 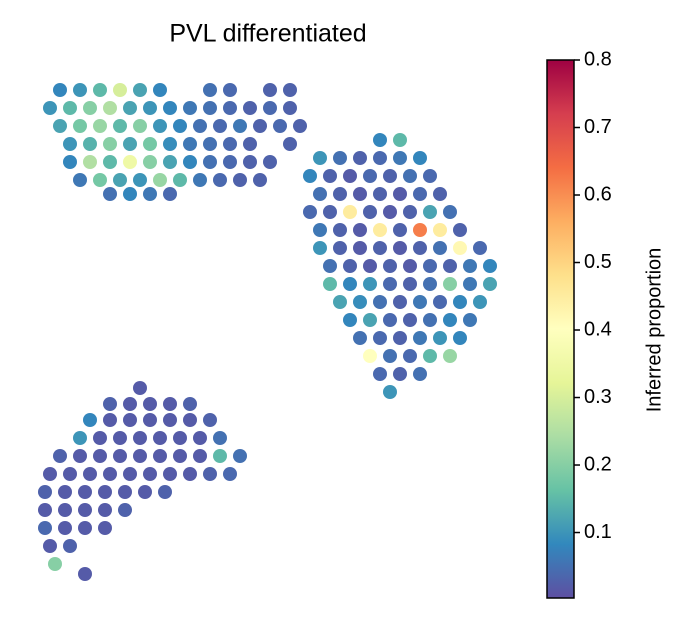 I want to click on colorbar-tick-label: 0.6, so click(x=598, y=194).